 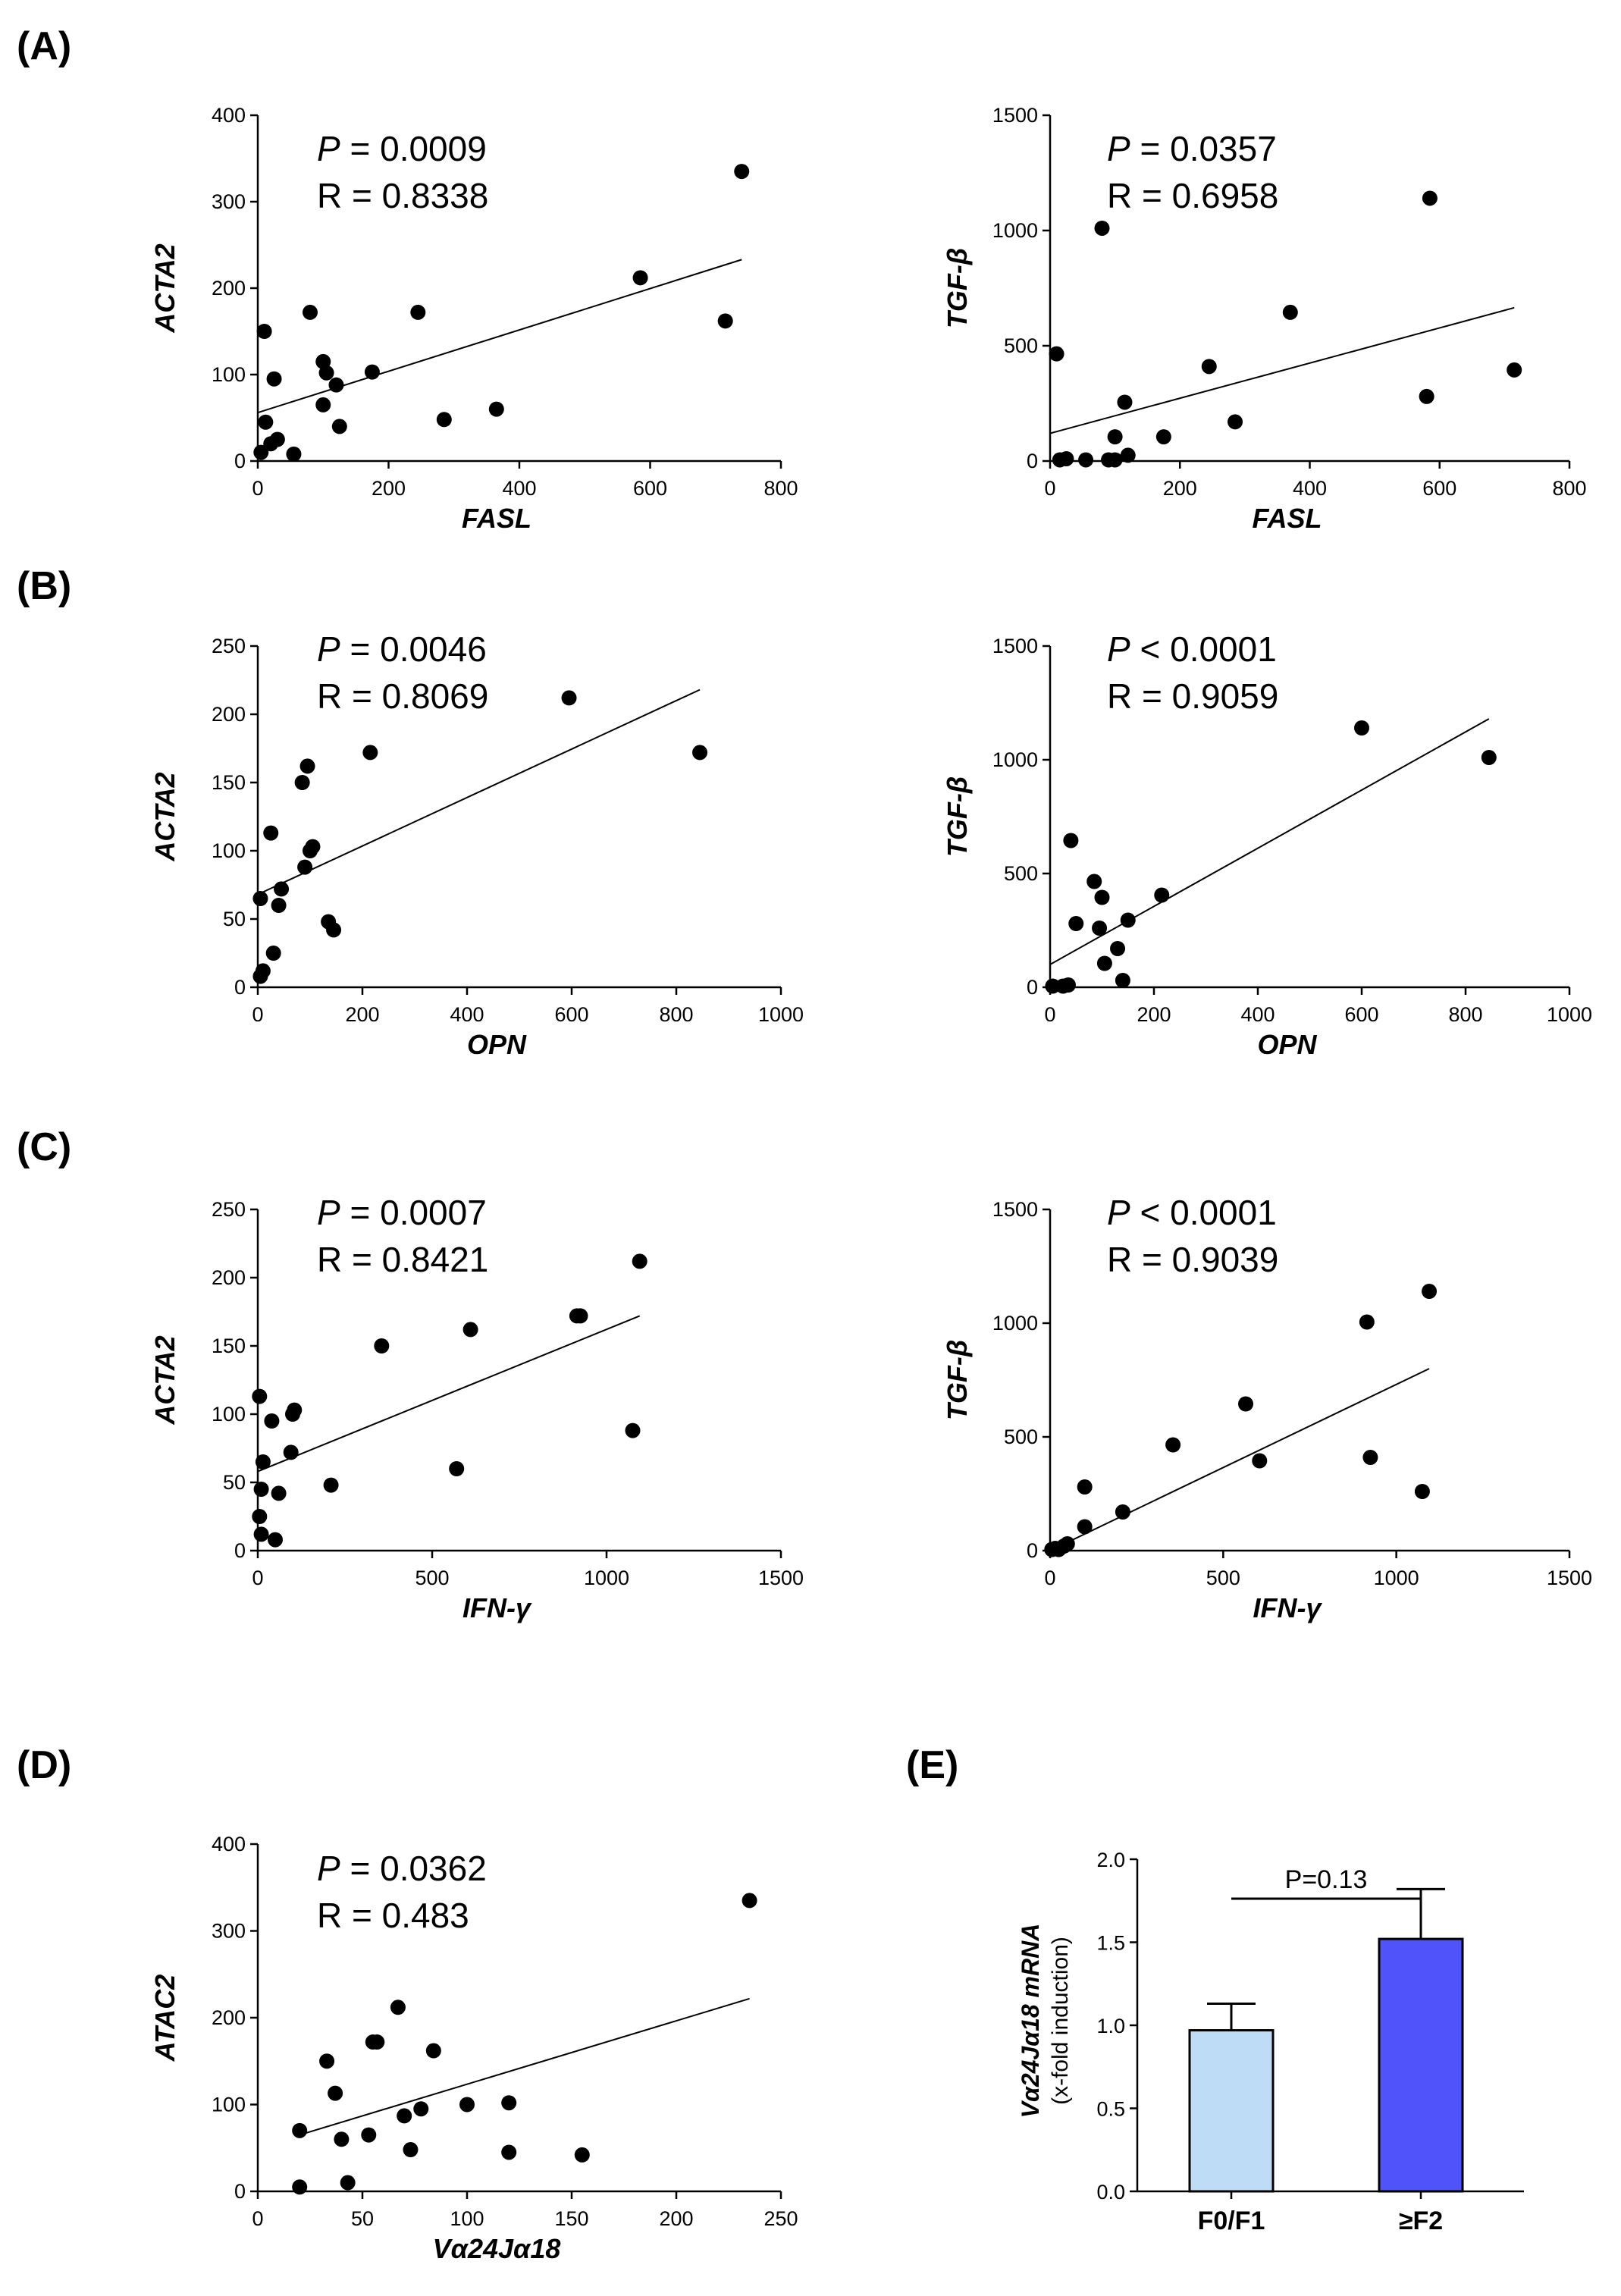 I want to click on p-value: P = 0.0046, so click(x=402, y=649).